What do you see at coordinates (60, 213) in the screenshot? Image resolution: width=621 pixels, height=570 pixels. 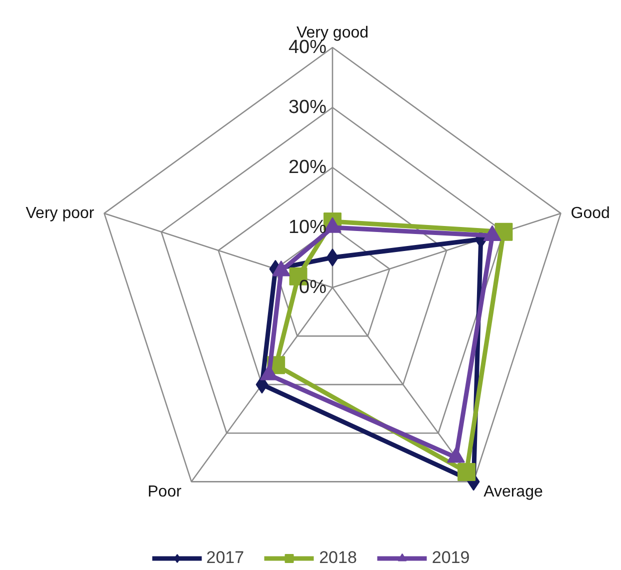 I see `spoke-label: Very poor` at bounding box center [60, 213].